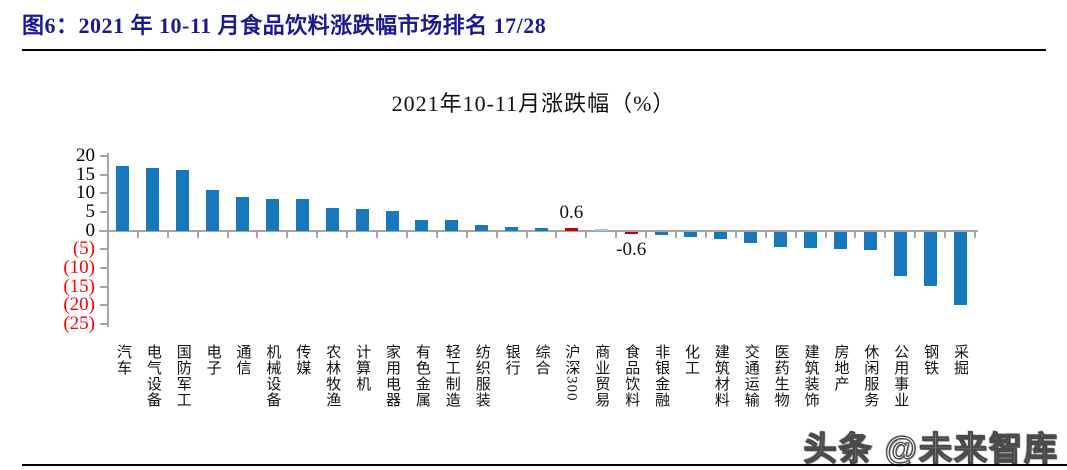 The width and height of the screenshot is (1067, 470). I want to click on bar-汽车, so click(123, 198).